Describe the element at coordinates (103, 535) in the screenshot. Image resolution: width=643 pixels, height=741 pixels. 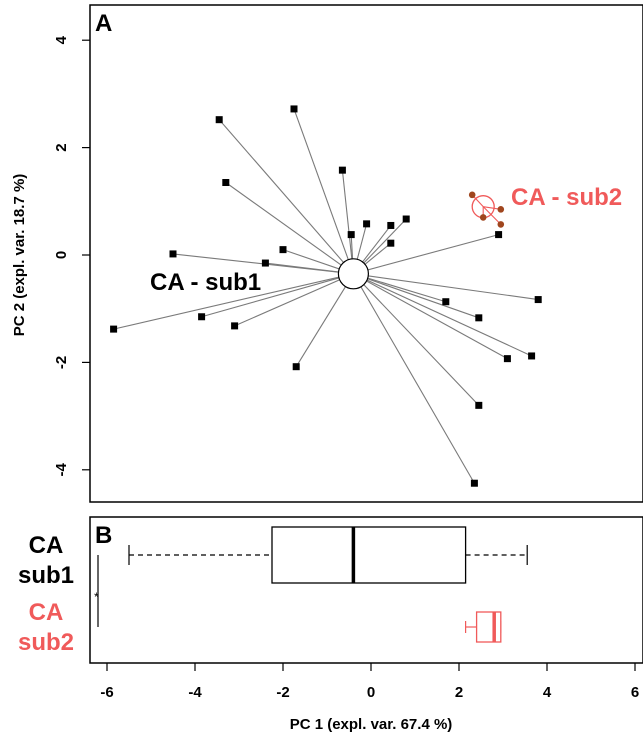
I see `panel-b-label: B` at that location.